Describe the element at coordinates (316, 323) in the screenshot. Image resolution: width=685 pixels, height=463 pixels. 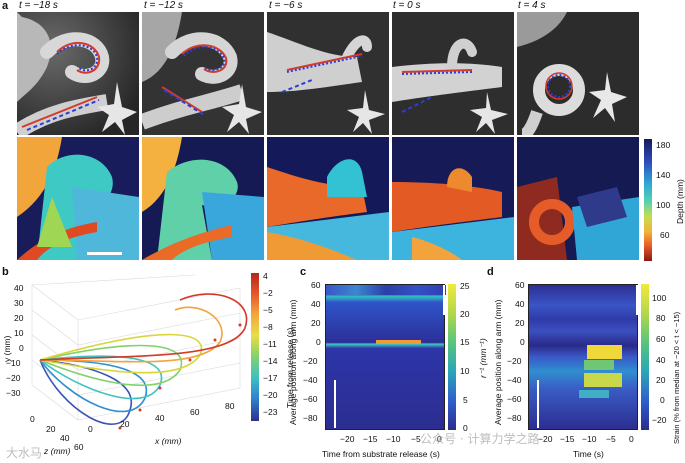
I see `c-ytick-20: 20` at that location.